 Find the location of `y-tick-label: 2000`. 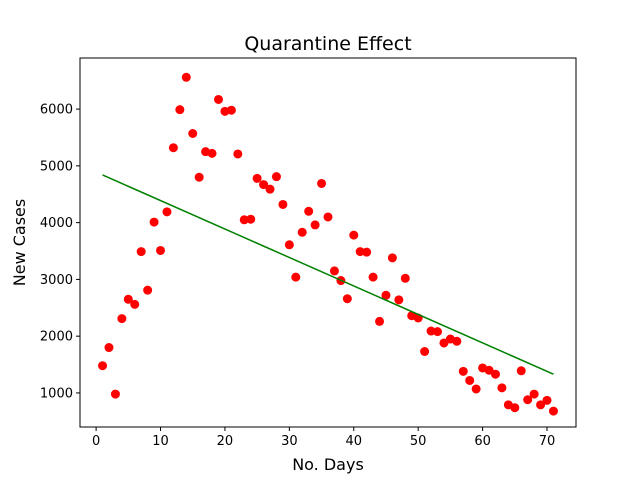

y-tick-label: 2000 is located at coordinates (56, 337).